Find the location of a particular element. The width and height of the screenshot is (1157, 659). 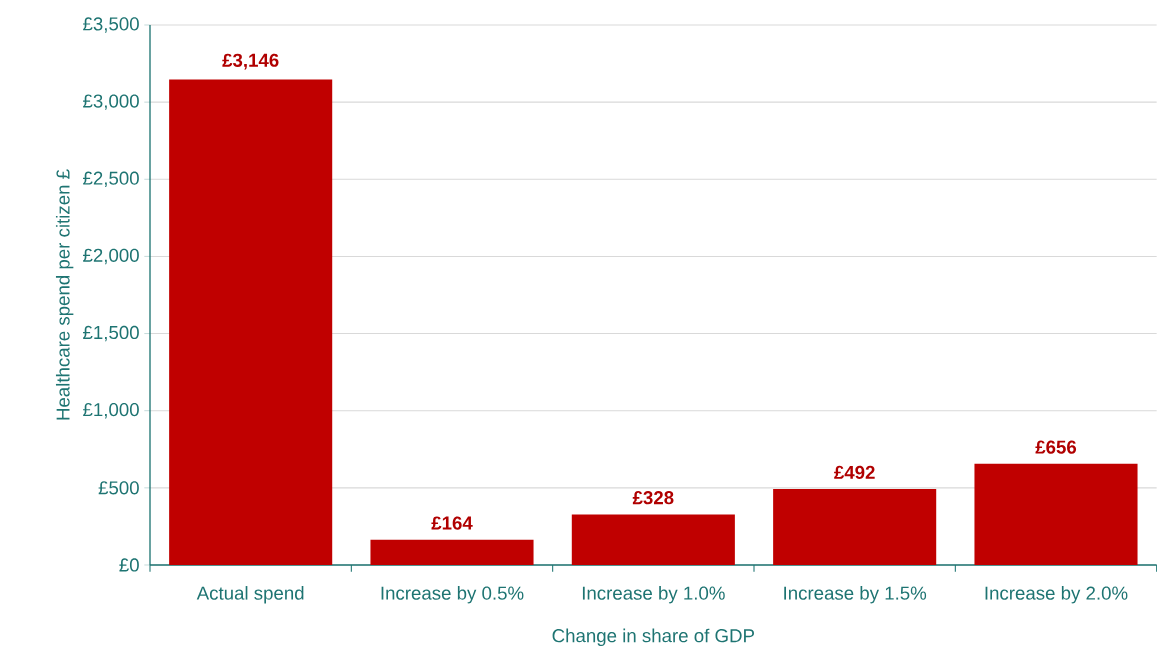

y-tick-label: £1,000 is located at coordinates (111, 410).